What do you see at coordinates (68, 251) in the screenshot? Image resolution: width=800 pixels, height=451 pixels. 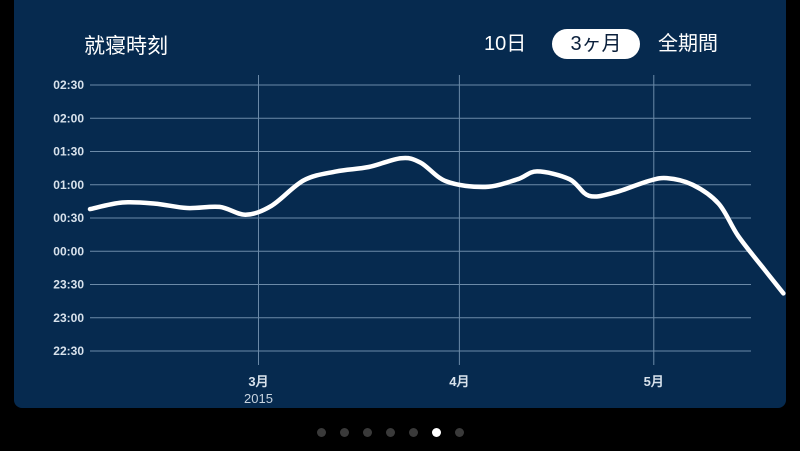 I see `y-tick-label: 00:00` at bounding box center [68, 251].